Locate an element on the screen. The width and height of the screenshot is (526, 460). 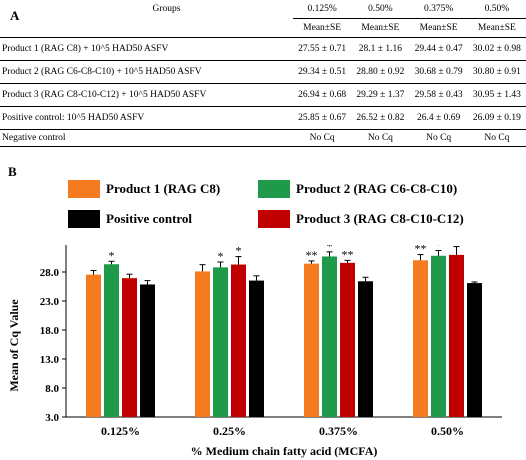
stat-header-4: Mean±SE is located at coordinates (496, 28).